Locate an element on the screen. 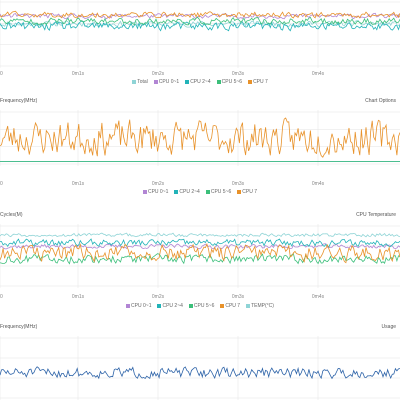 This screenshot has height=400, width=400. legend-item: TEMP(°C) is located at coordinates (260, 306).